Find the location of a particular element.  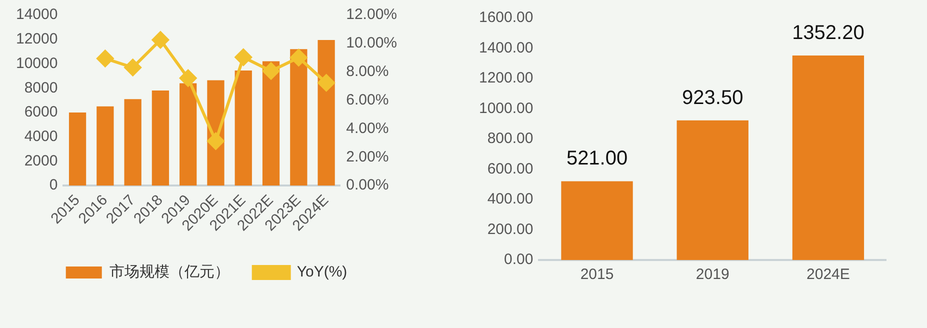

y-tick-label: 6000 is located at coordinates (41, 112).